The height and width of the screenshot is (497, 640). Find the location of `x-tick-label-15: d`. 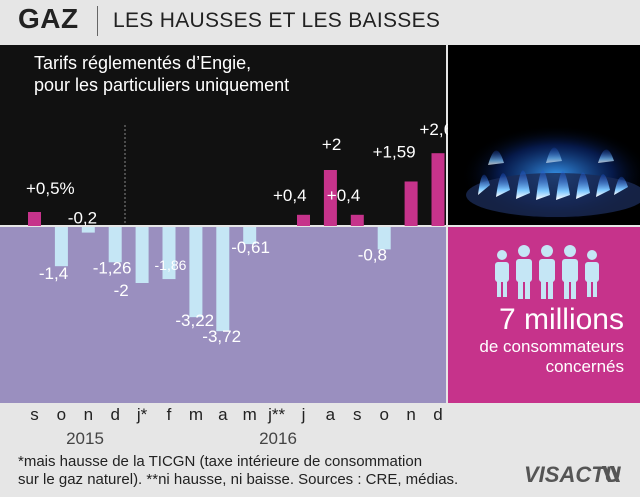

x-tick-label-15: d is located at coordinates (437, 414).